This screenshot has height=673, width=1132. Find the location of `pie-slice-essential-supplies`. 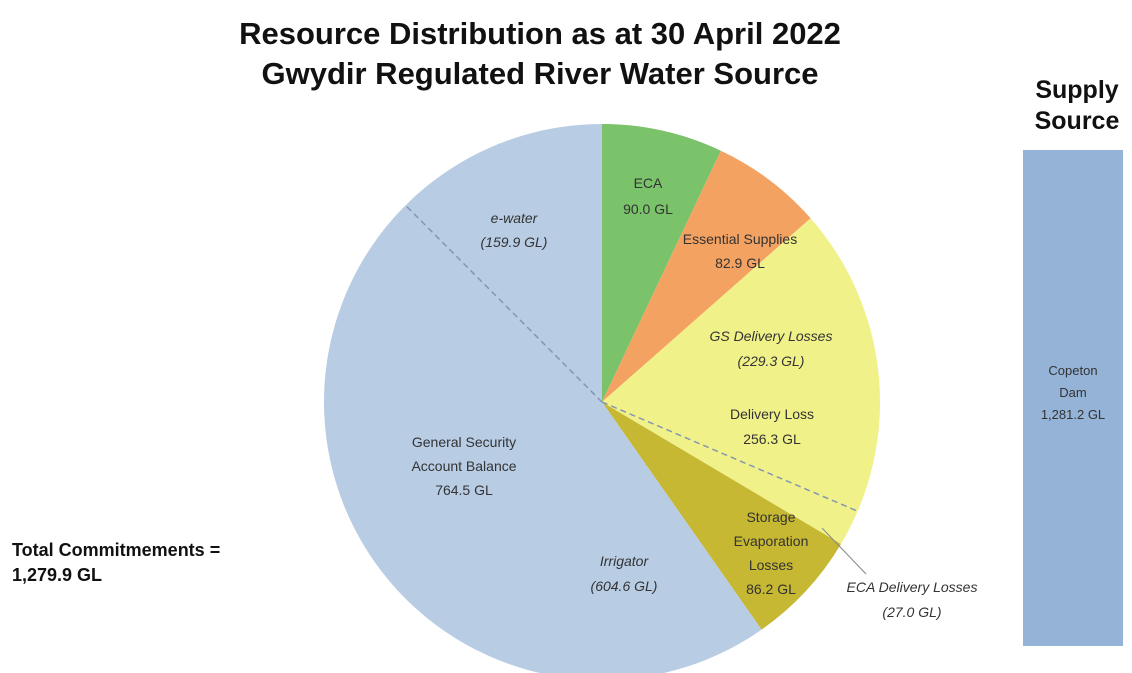

pie-slice-essential-supplies is located at coordinates (706, 276).